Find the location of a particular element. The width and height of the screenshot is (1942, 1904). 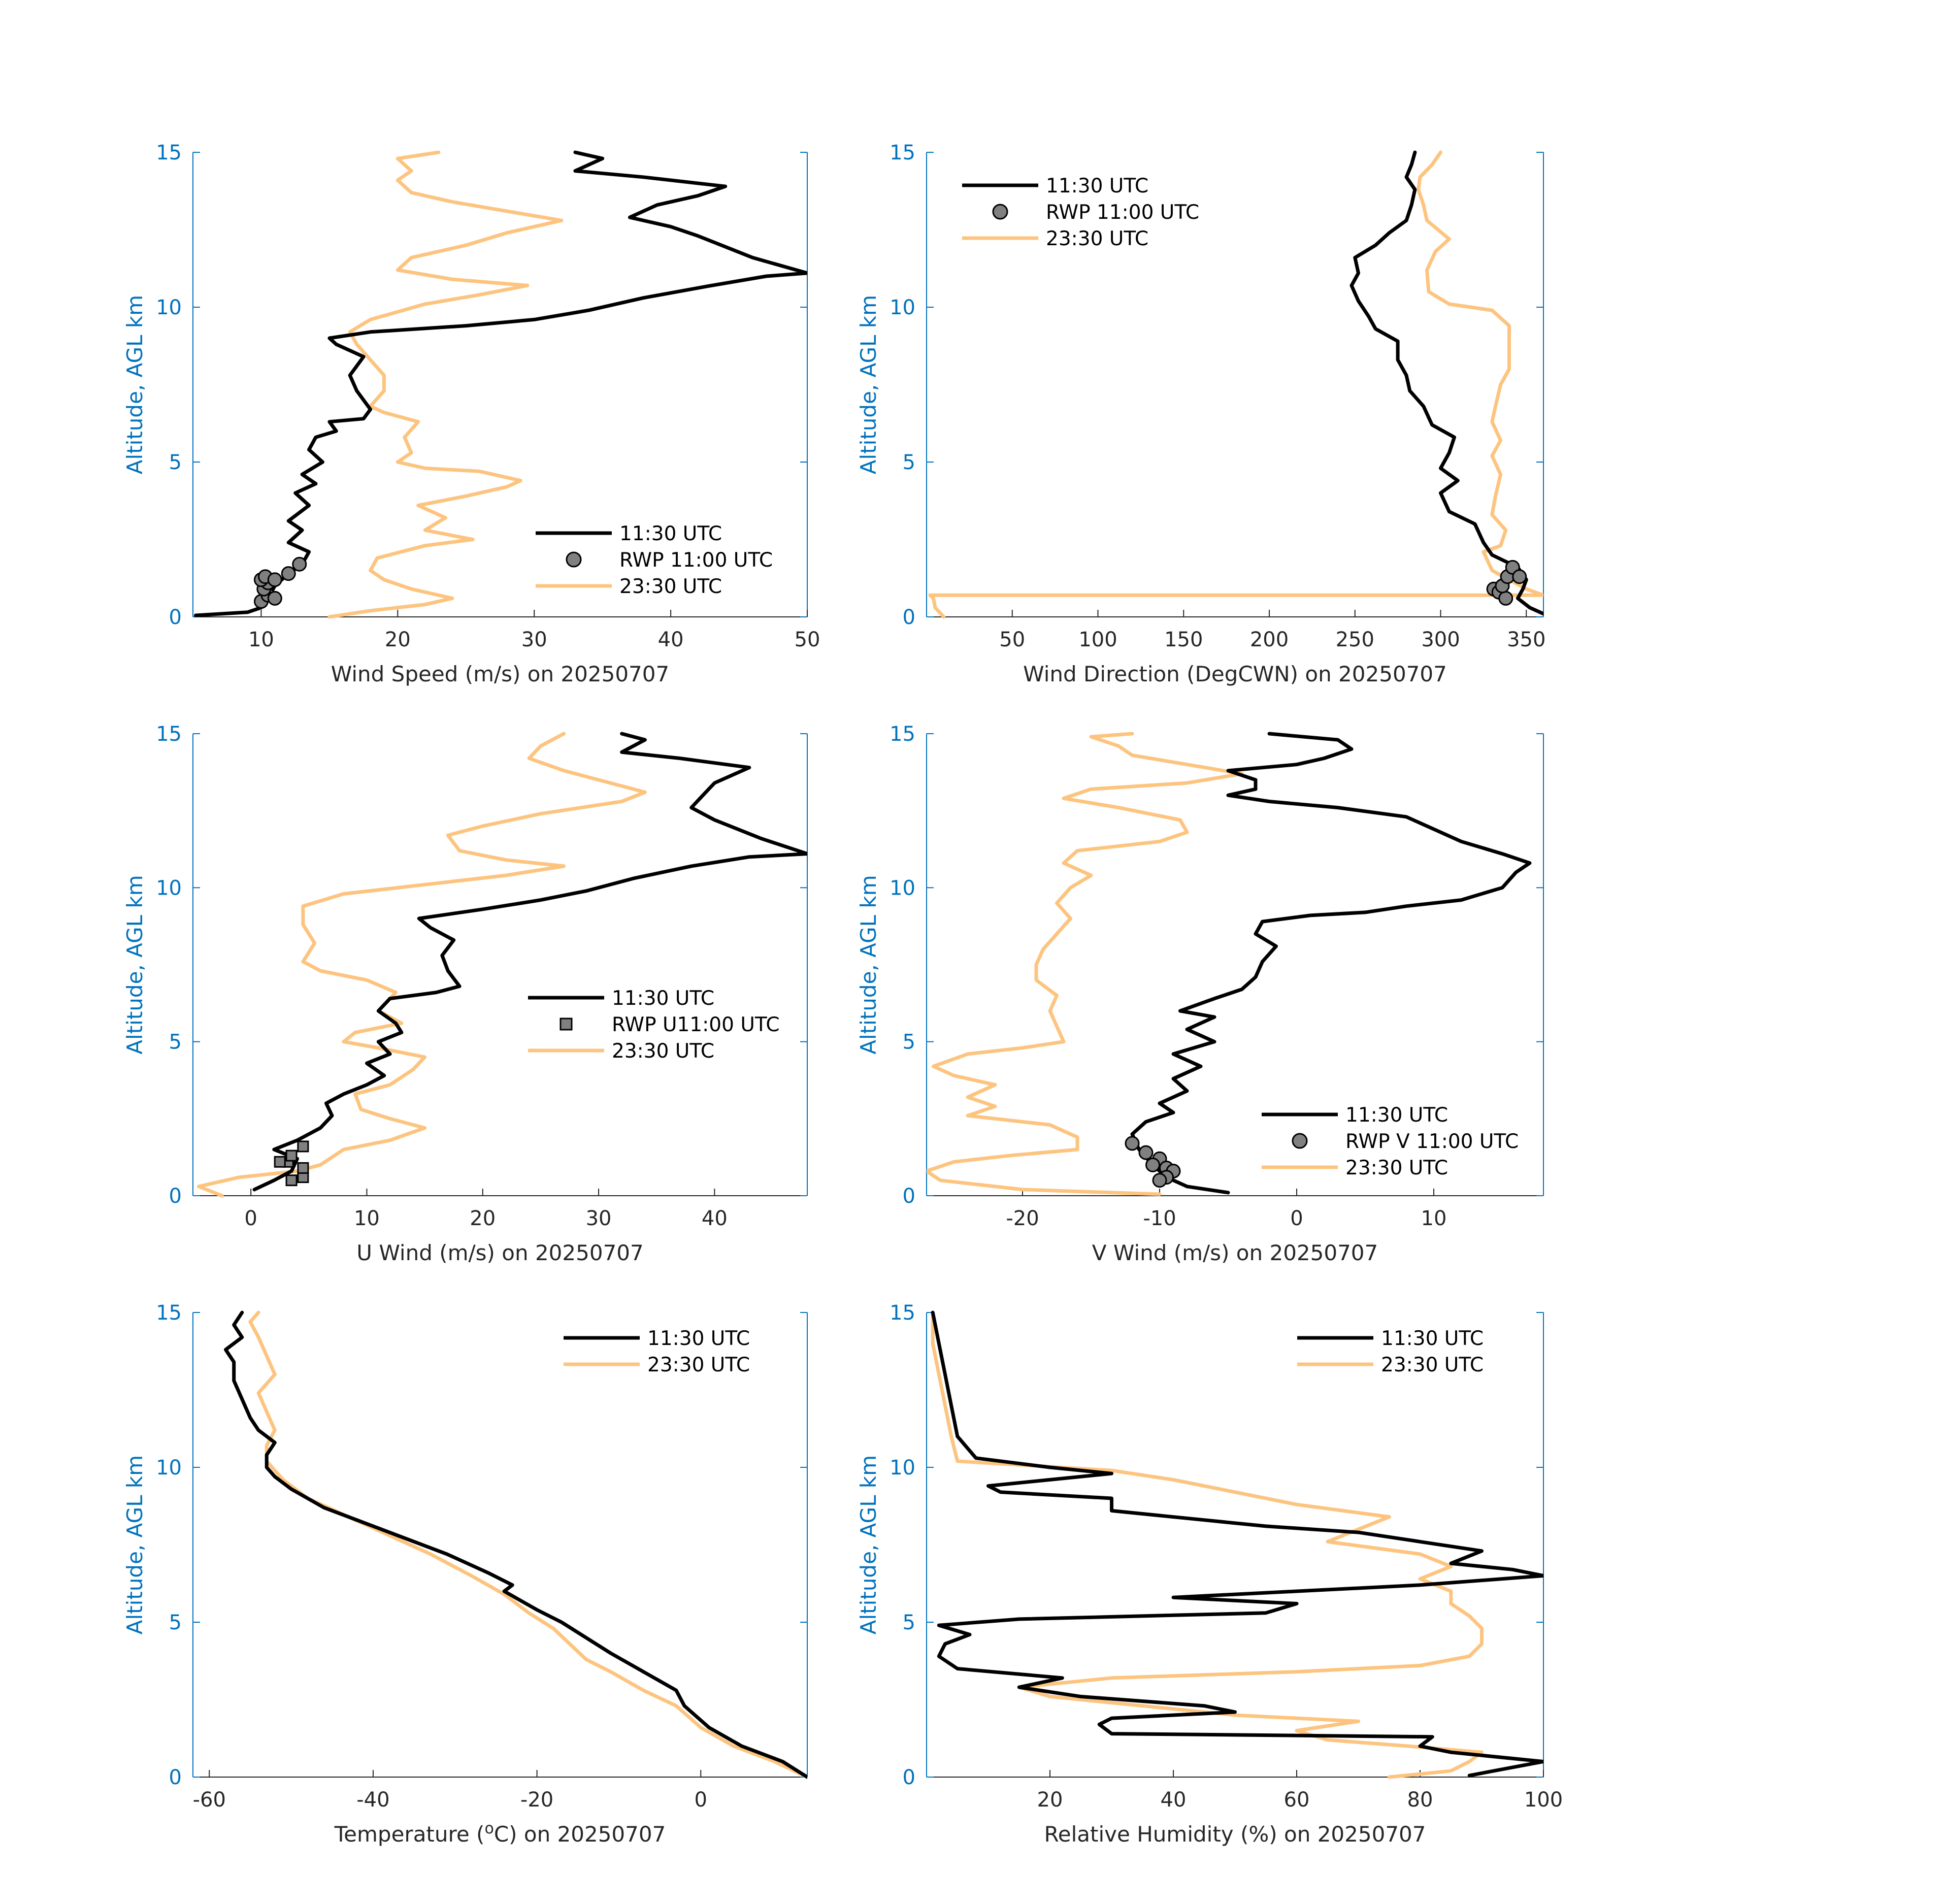

x-axis-label: Wind Speed (m/s) on 20250707 is located at coordinates (500, 674).